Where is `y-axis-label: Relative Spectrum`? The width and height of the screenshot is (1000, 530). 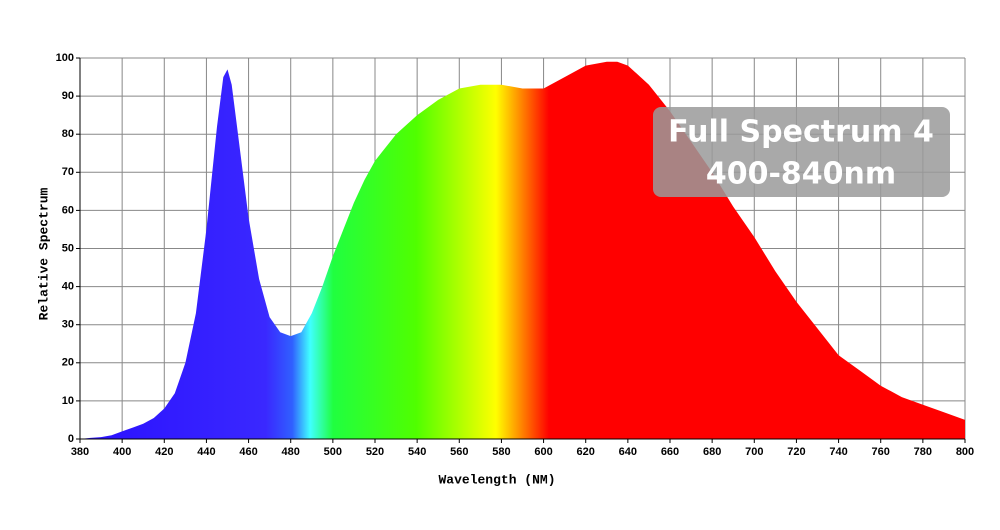
y-axis-label: Relative Spectrum is located at coordinates (43, 253).